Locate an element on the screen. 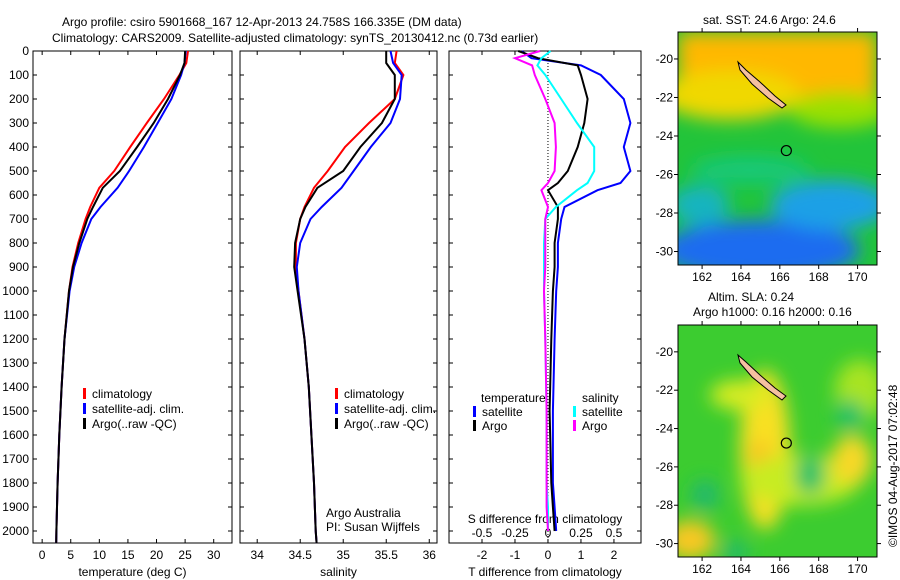 Image resolution: width=900 pixels, height=580 pixels. sla-map-title: Altim. SLA: 0.24 is located at coordinates (751, 297).